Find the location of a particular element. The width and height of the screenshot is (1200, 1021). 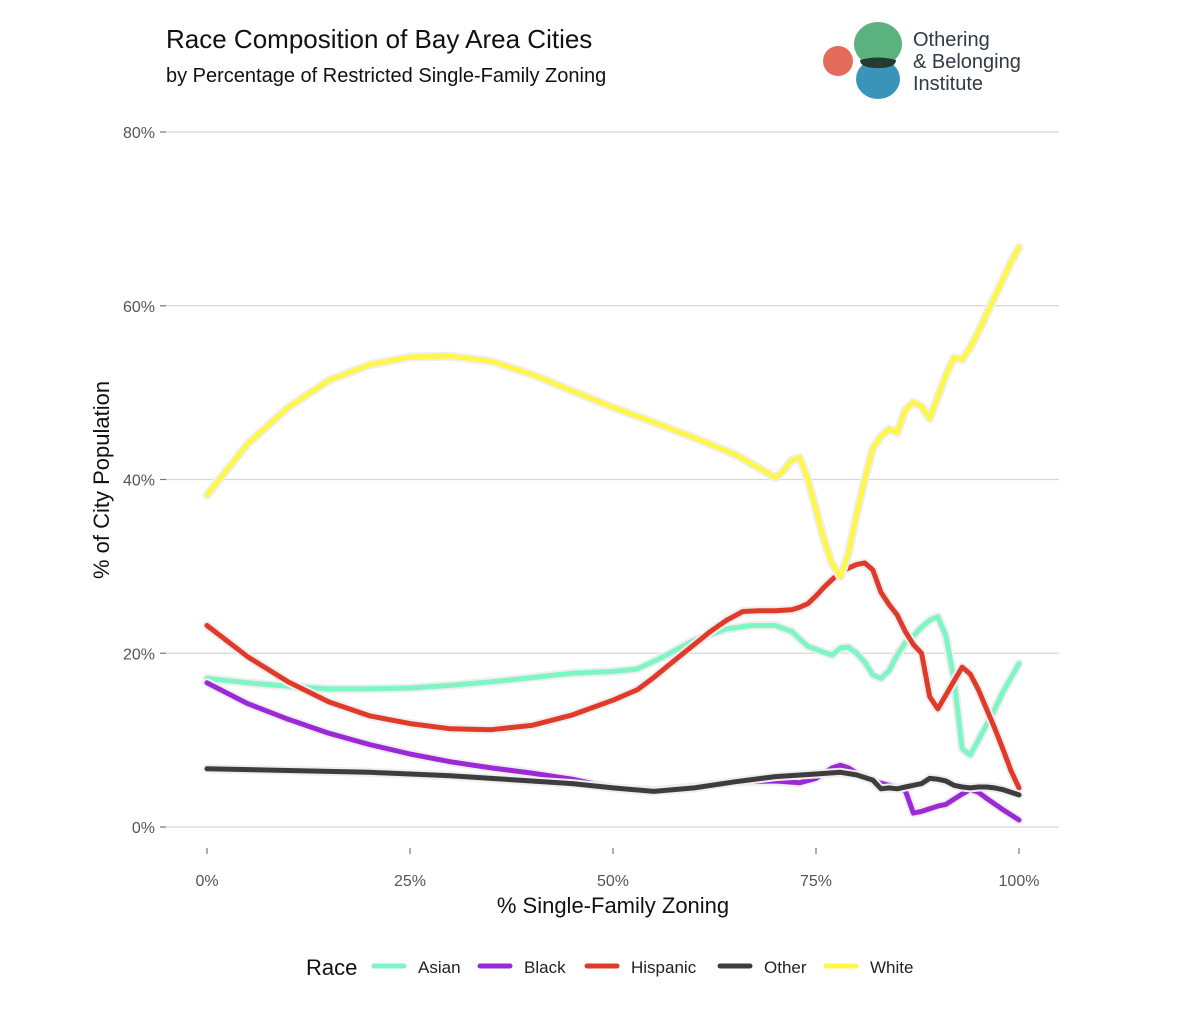

x-tick-label: 50% is located at coordinates (613, 881).